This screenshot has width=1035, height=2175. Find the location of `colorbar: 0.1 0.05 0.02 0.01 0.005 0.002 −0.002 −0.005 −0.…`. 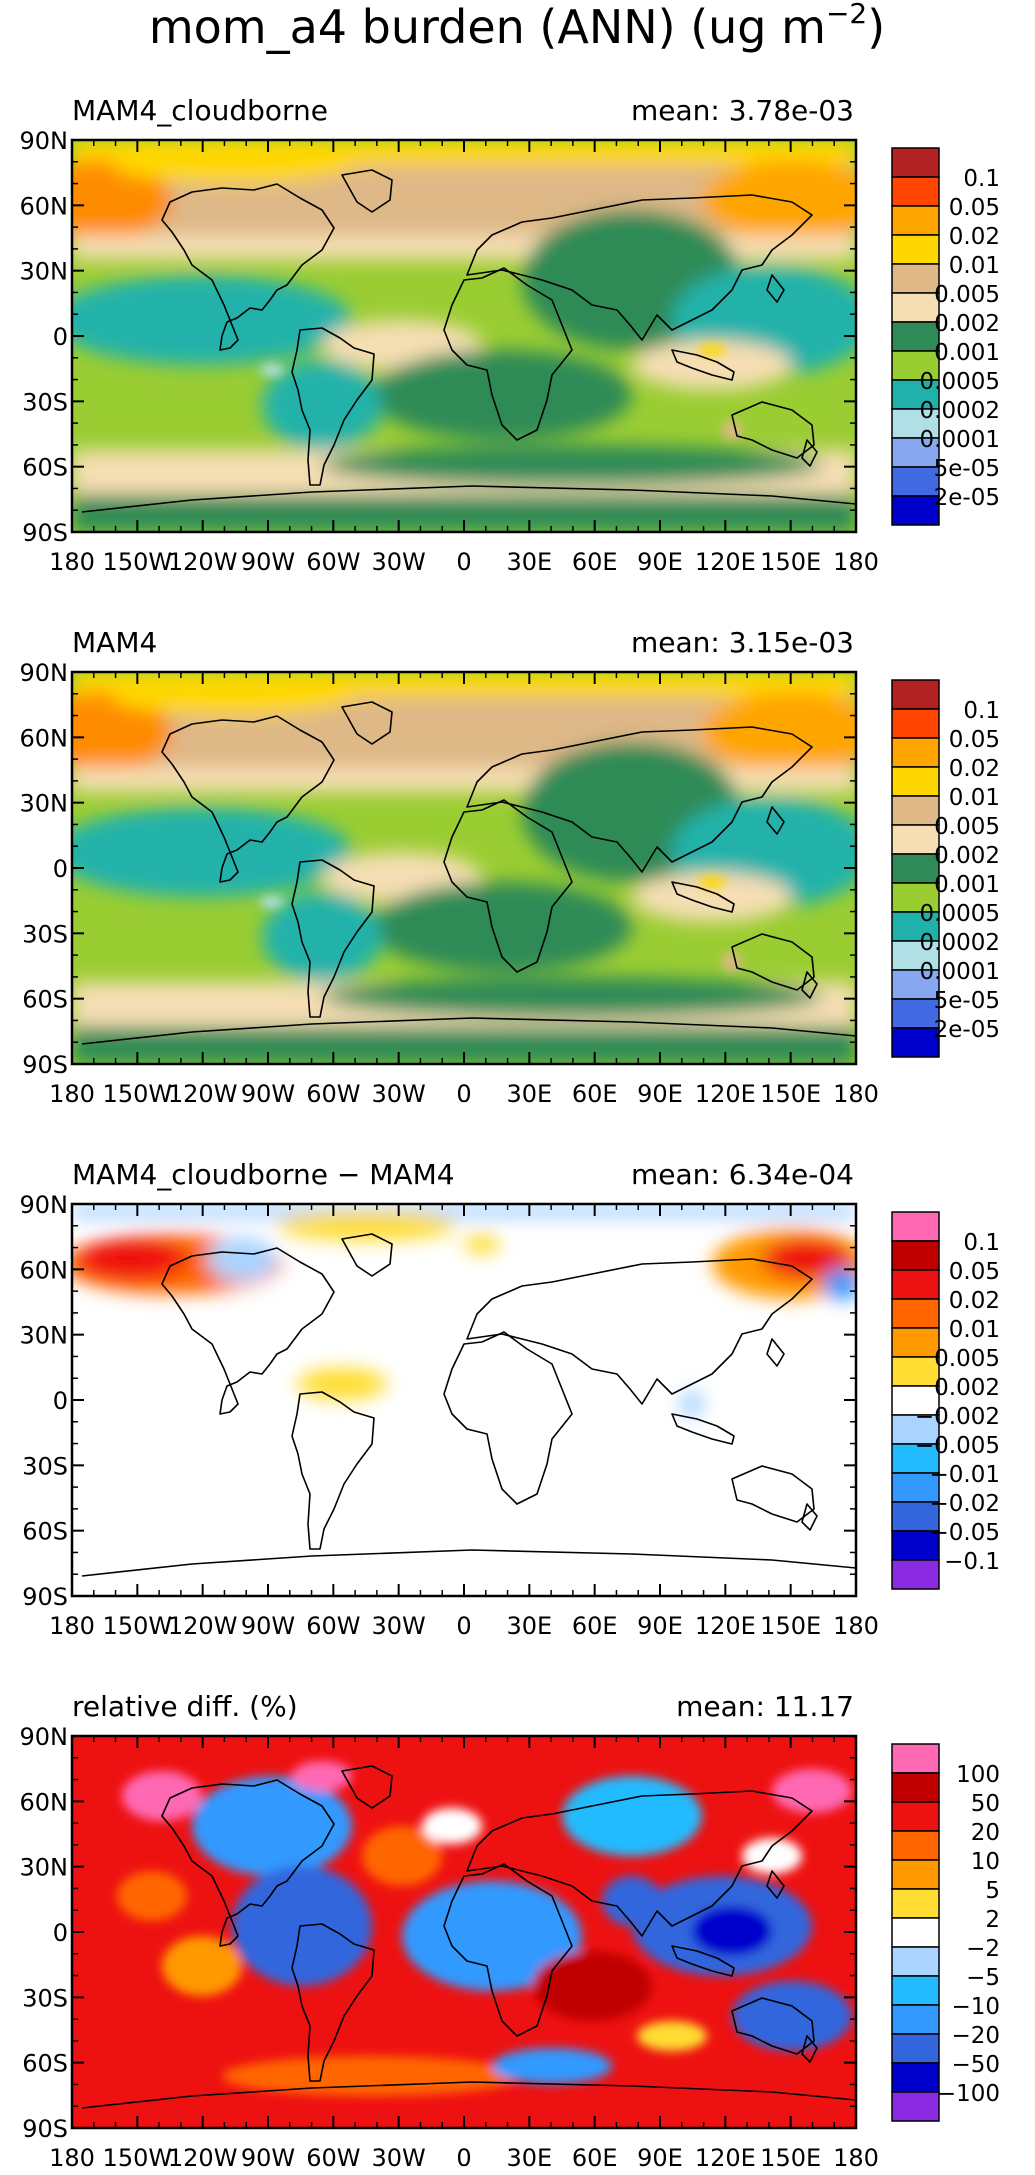

colorbar: 0.1 0.05 0.02 0.01 0.005 0.002 −0.002 −0.005 −0.… is located at coordinates (945, 1400).